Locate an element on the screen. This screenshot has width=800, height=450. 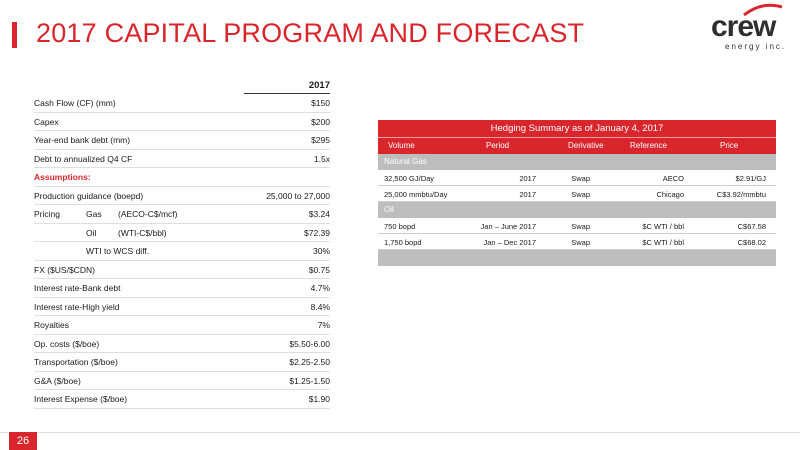
wti-label: WTI to WCS diff. is located at coordinates (118, 251).